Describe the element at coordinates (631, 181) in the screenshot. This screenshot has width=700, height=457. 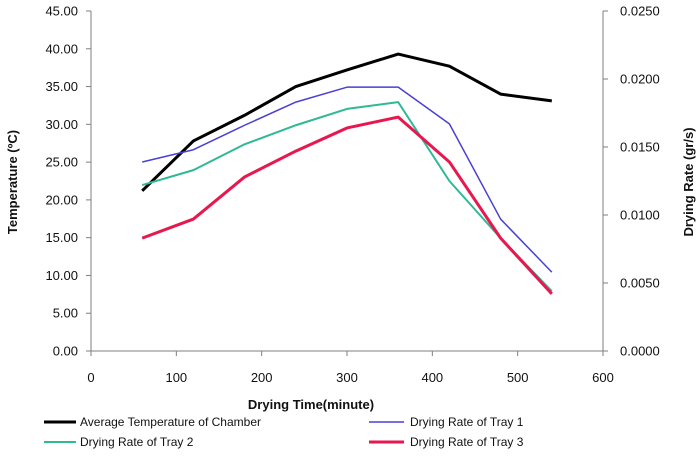
I see `right-y-axis-ticks: 0.0000 0.0050 0.0100 0.0150 0.0200 0.0250` at that location.